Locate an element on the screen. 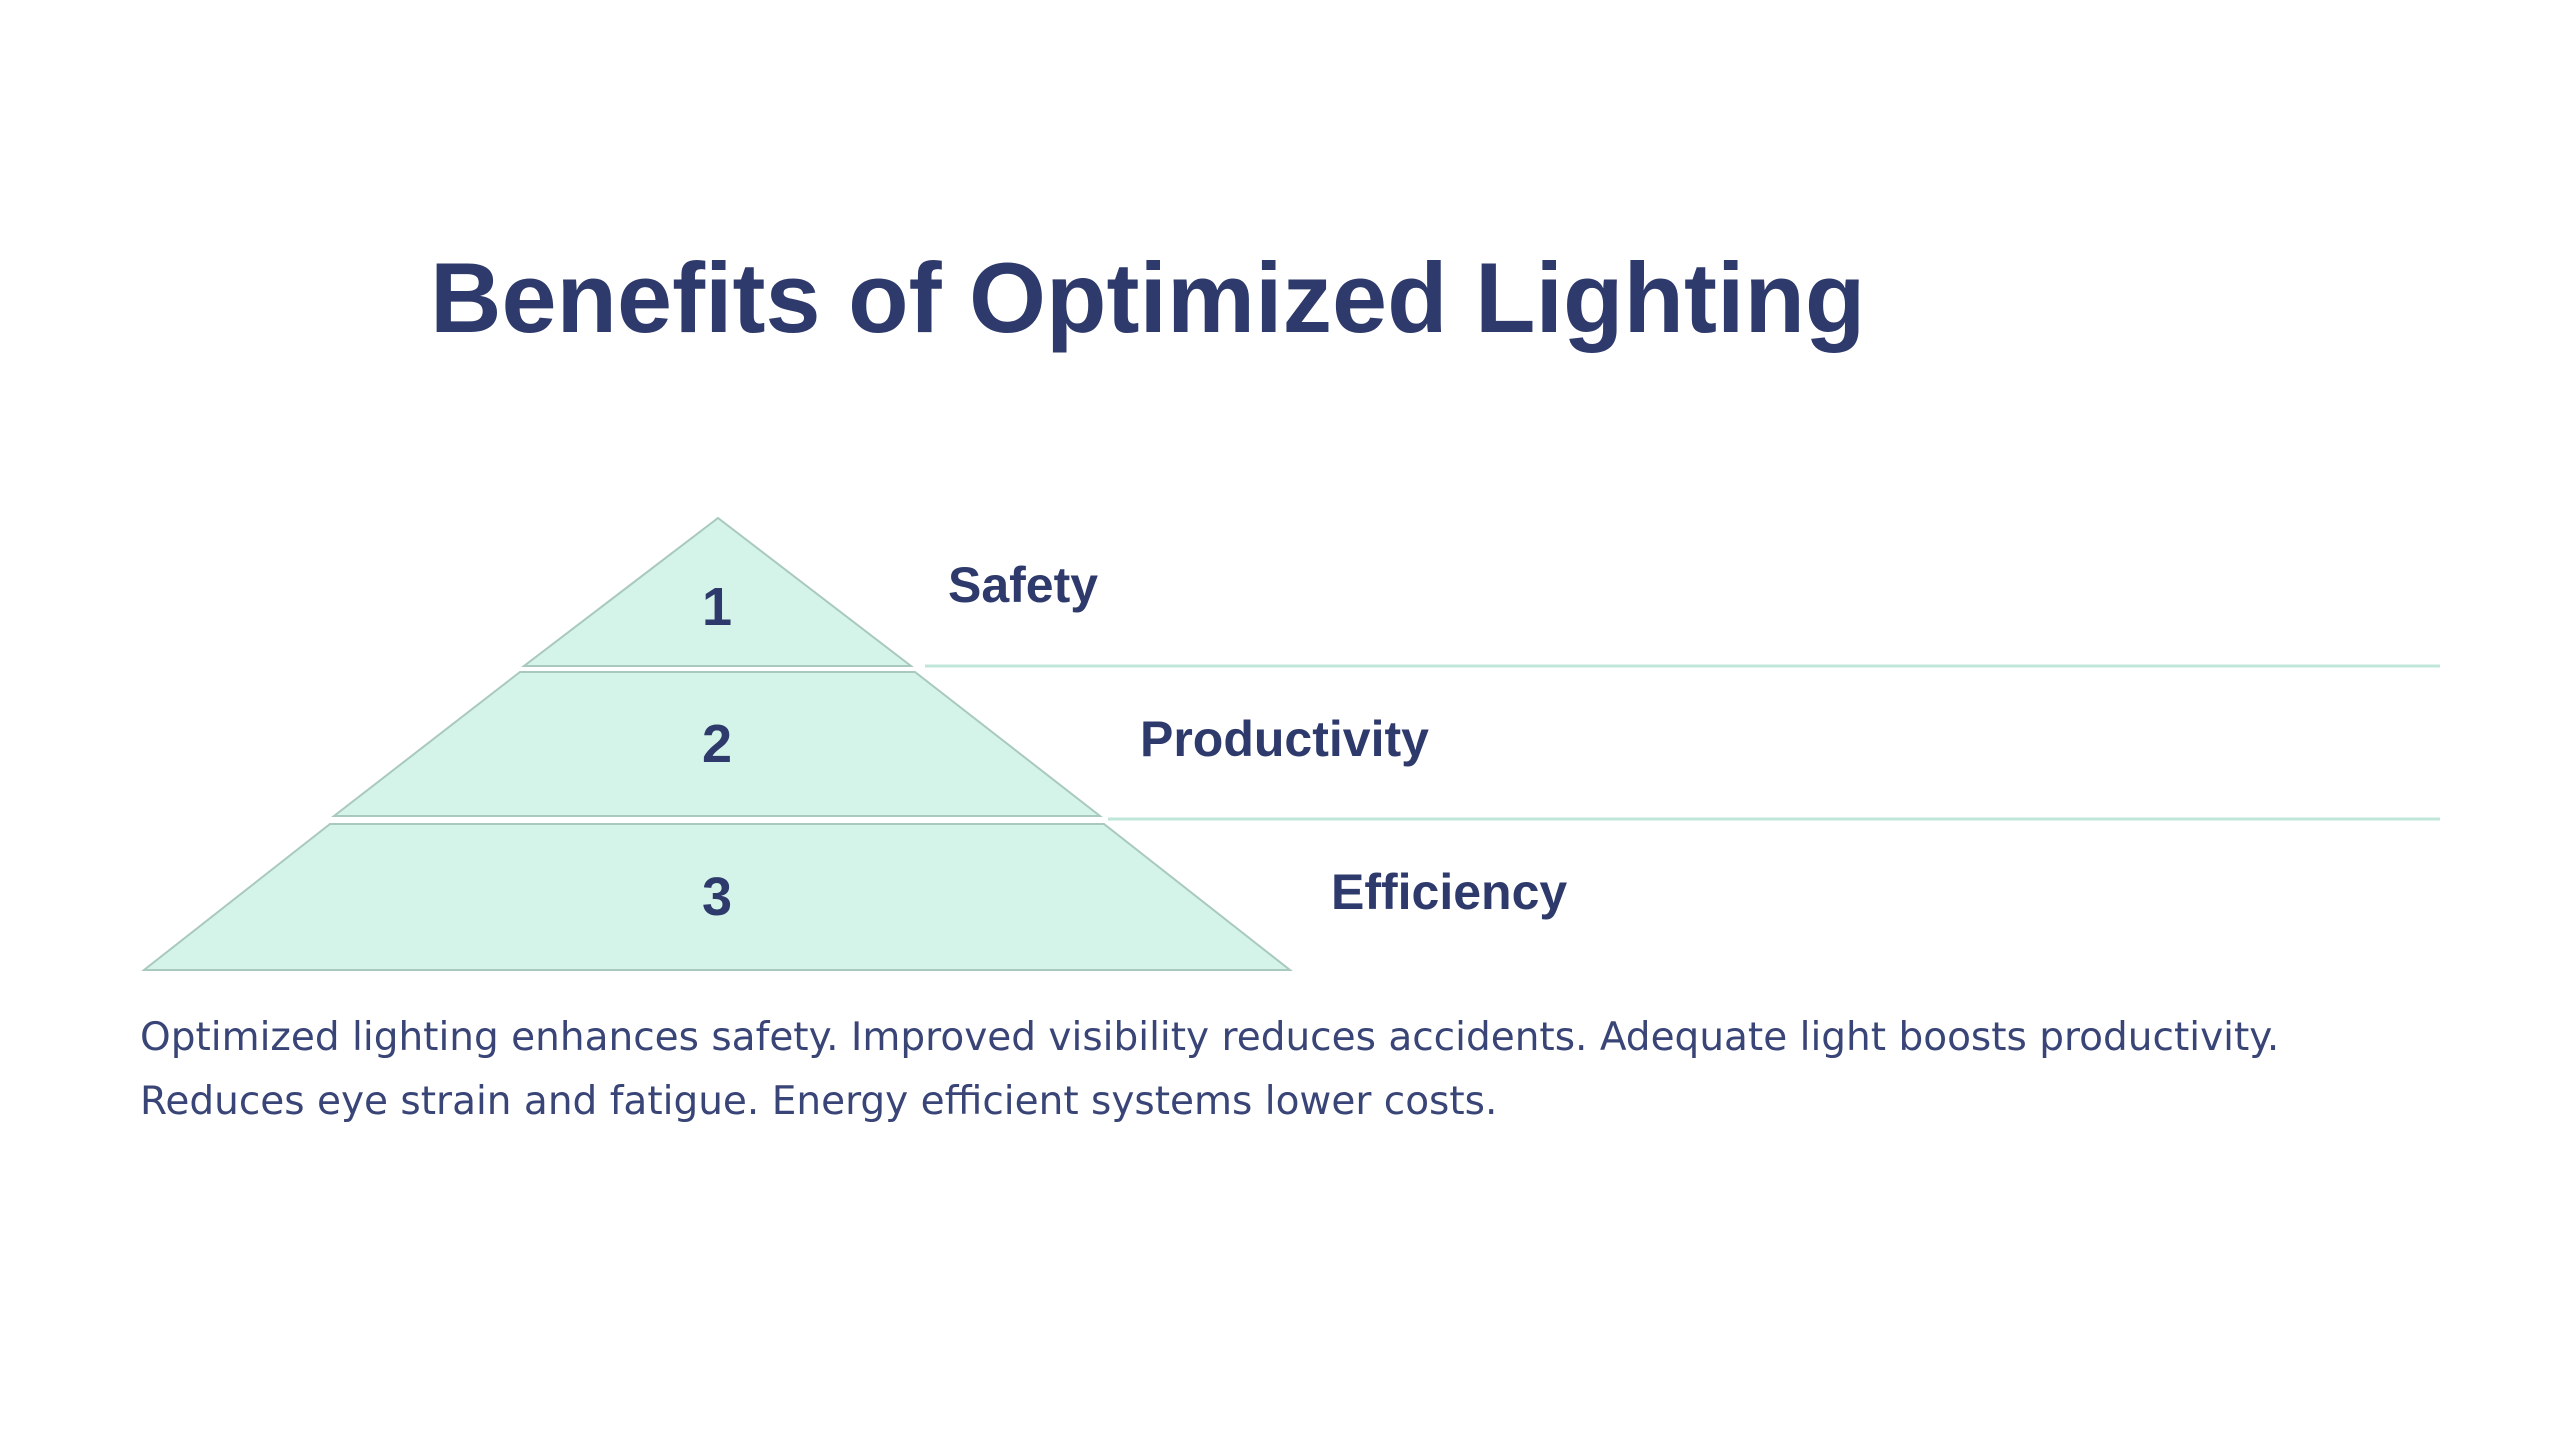 The height and width of the screenshot is (1440, 2560). pyramid-tier-1: 1 is located at coordinates (717, 591).